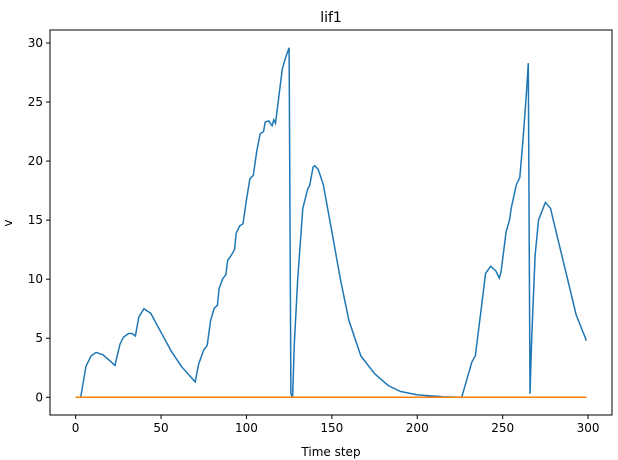 The height and width of the screenshot is (460, 618). What do you see at coordinates (502, 428) in the screenshot?
I see `x-tick-label: 250` at bounding box center [502, 428].